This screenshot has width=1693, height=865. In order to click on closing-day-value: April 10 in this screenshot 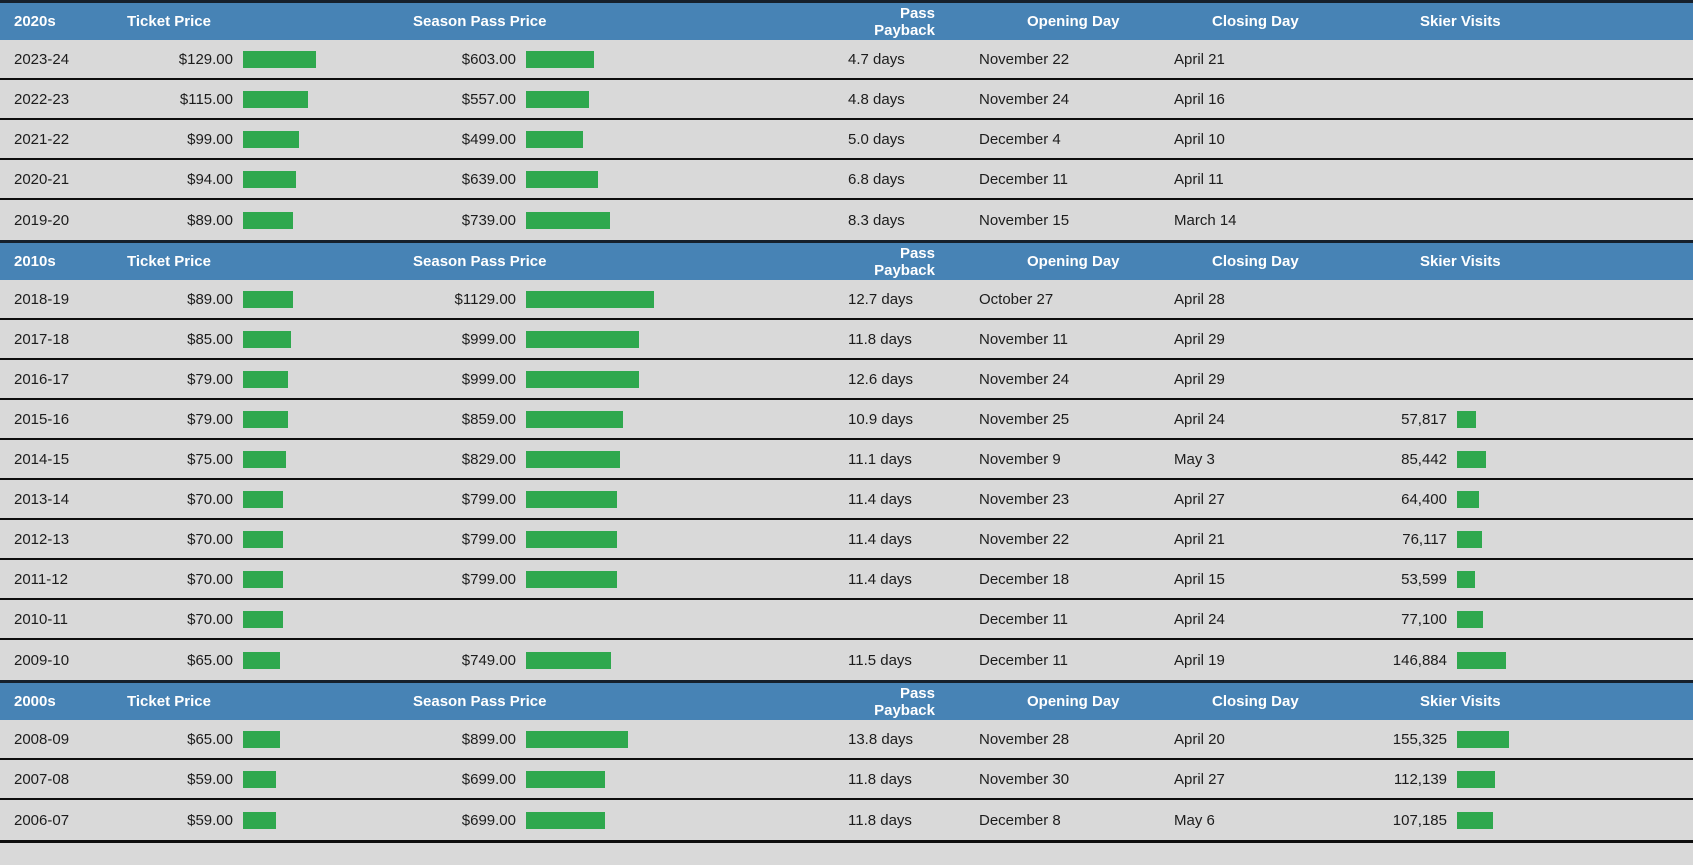, I will do `click(1199, 139)`.